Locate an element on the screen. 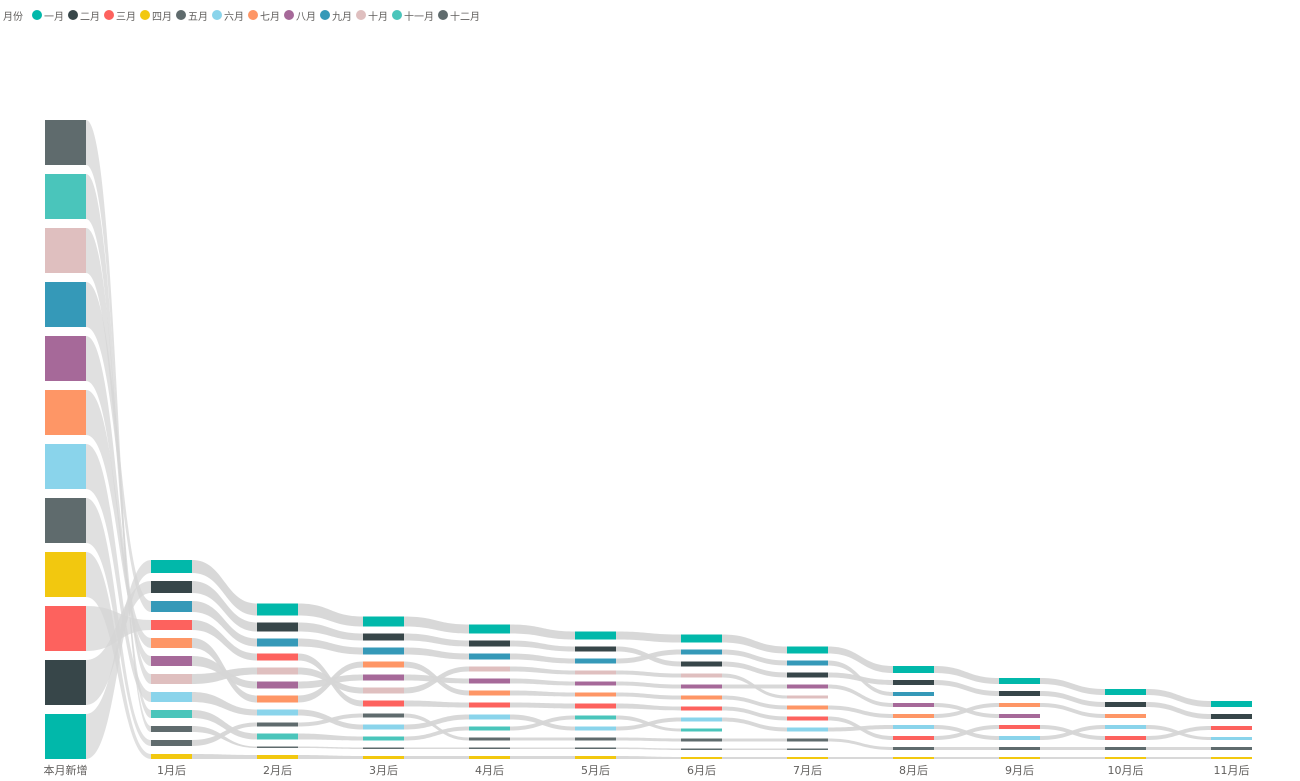 The width and height of the screenshot is (1300, 781). sankey-node: 十二月 · 7月后 is located at coordinates (807, 749).